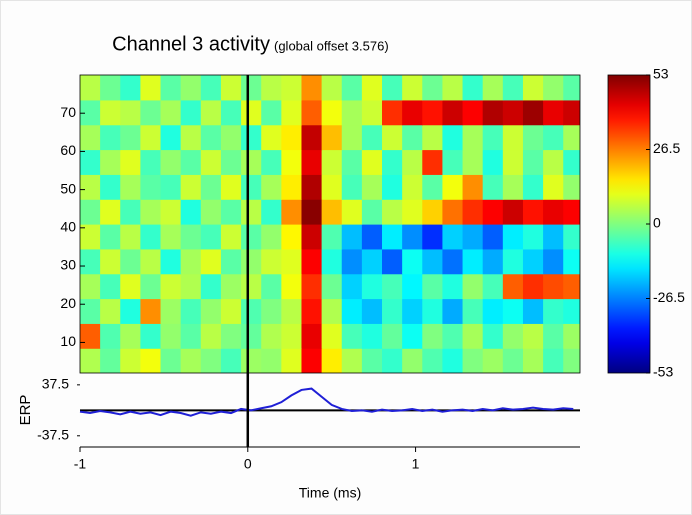 The image size is (692, 515). I want to click on chart-subtitle: (global offset 3.576), so click(331, 45).